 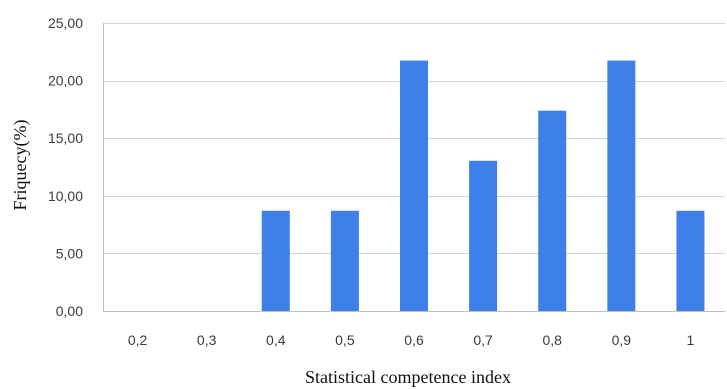 I want to click on y-tick-label: 10,00, so click(x=65, y=196).